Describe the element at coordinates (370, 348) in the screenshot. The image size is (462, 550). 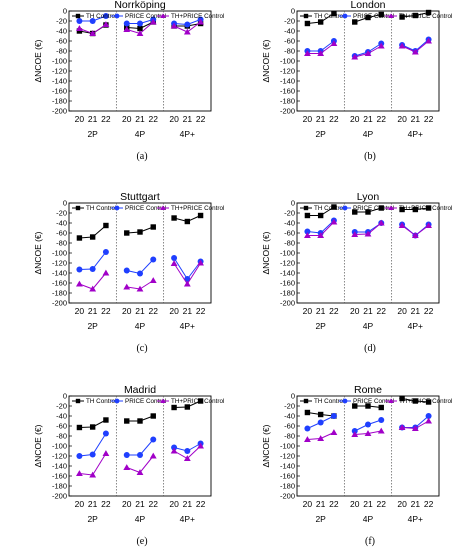
I see `panel-caption: (d)` at that location.